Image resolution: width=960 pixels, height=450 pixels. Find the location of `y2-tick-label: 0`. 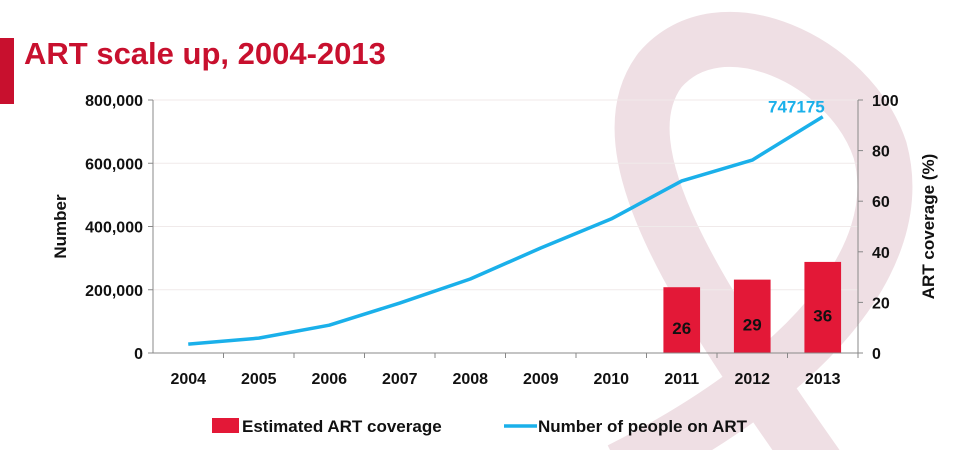

y2-tick-label: 0 is located at coordinates (876, 354).